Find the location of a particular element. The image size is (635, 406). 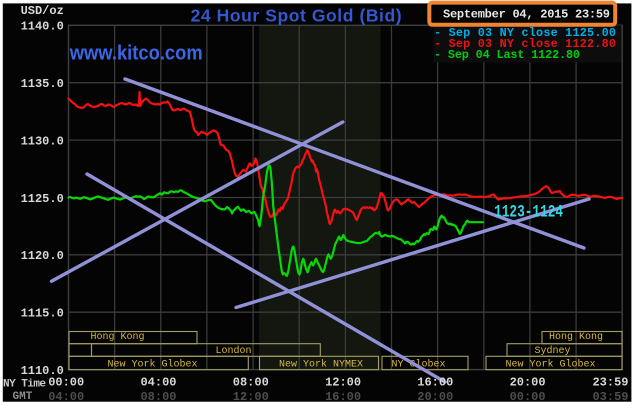

svg-text: Sydney is located at coordinates (552, 351).